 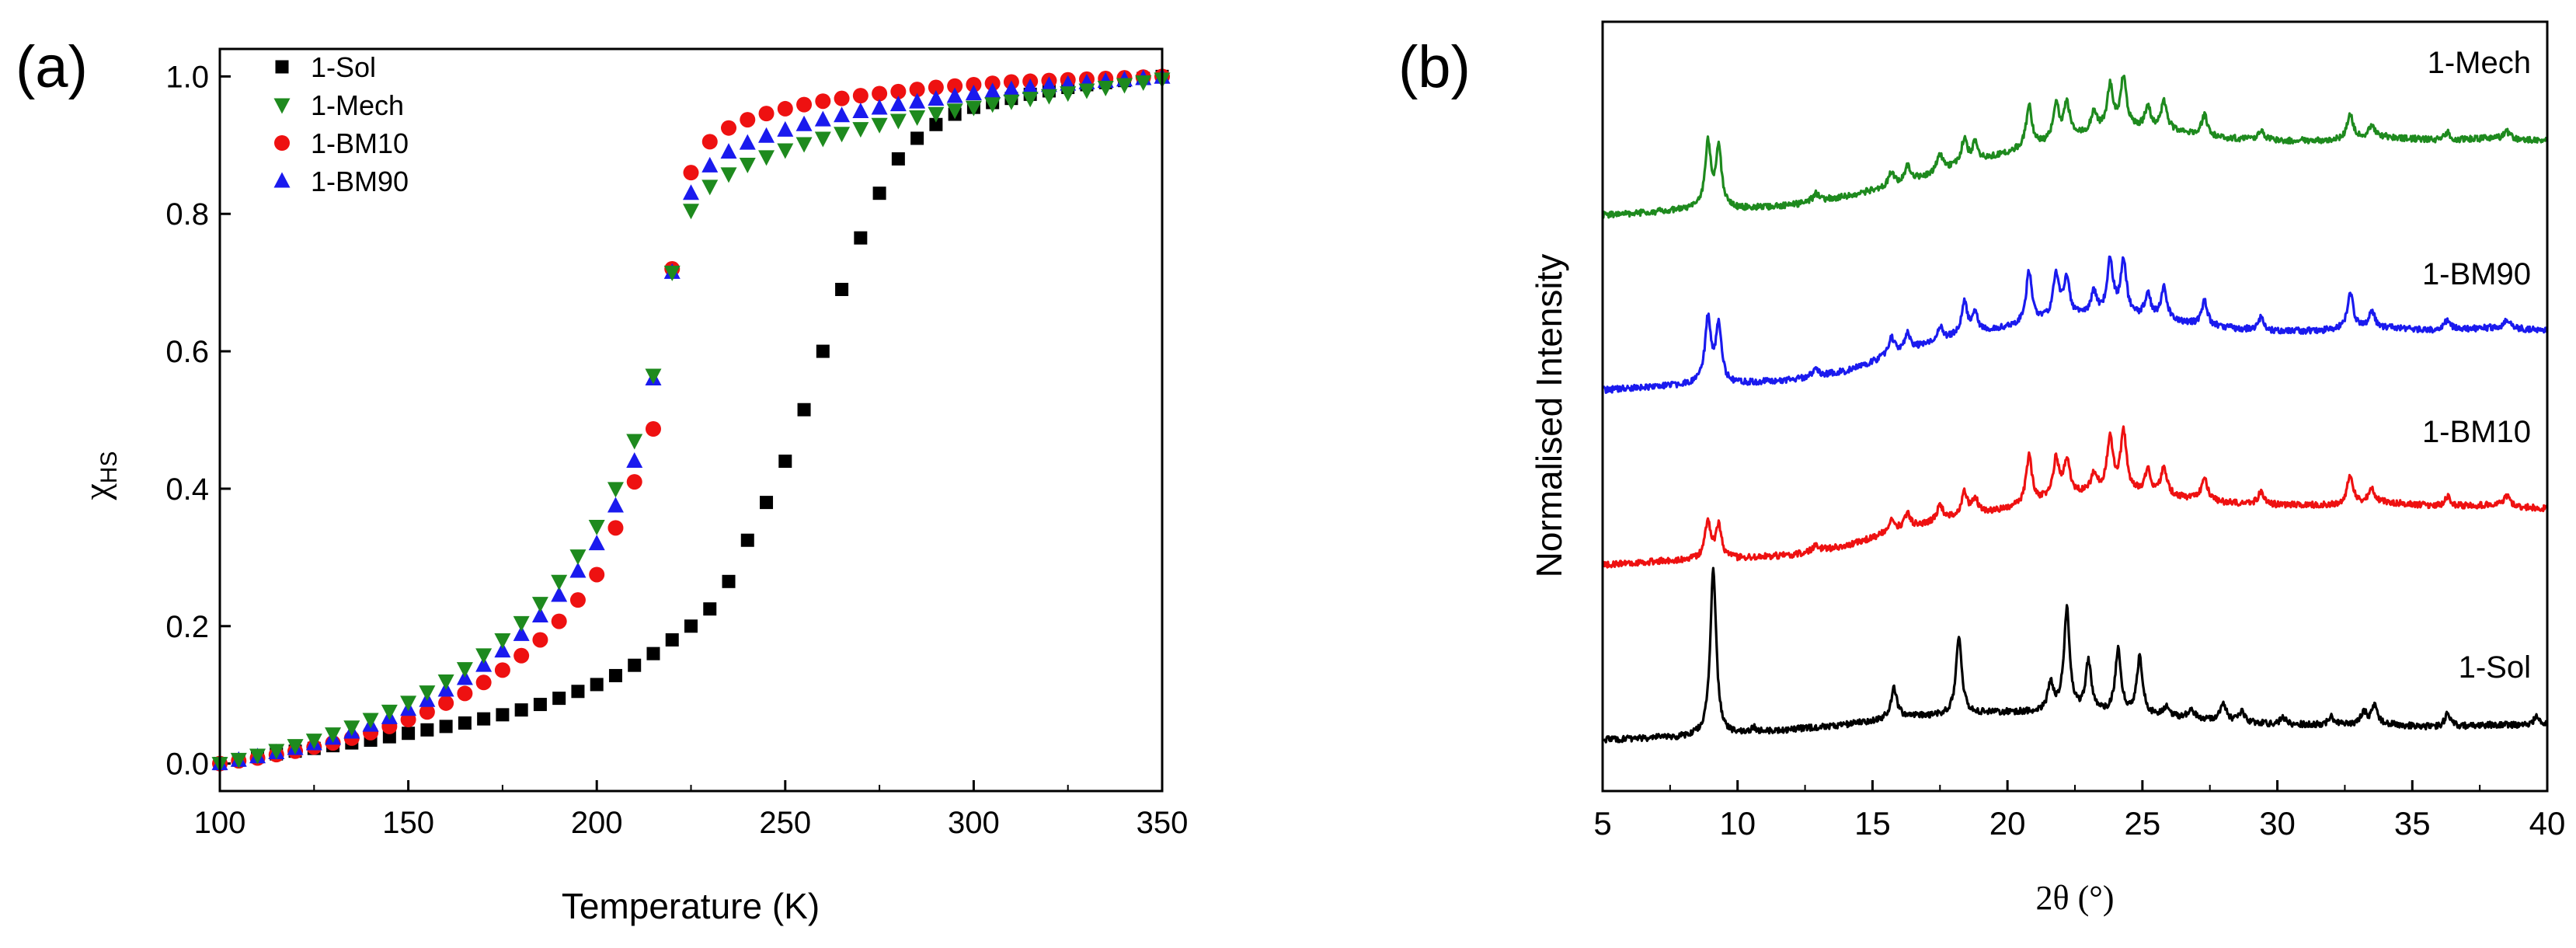 What do you see at coordinates (343, 67) in the screenshot?
I see `legend-label: 1-Sol` at bounding box center [343, 67].